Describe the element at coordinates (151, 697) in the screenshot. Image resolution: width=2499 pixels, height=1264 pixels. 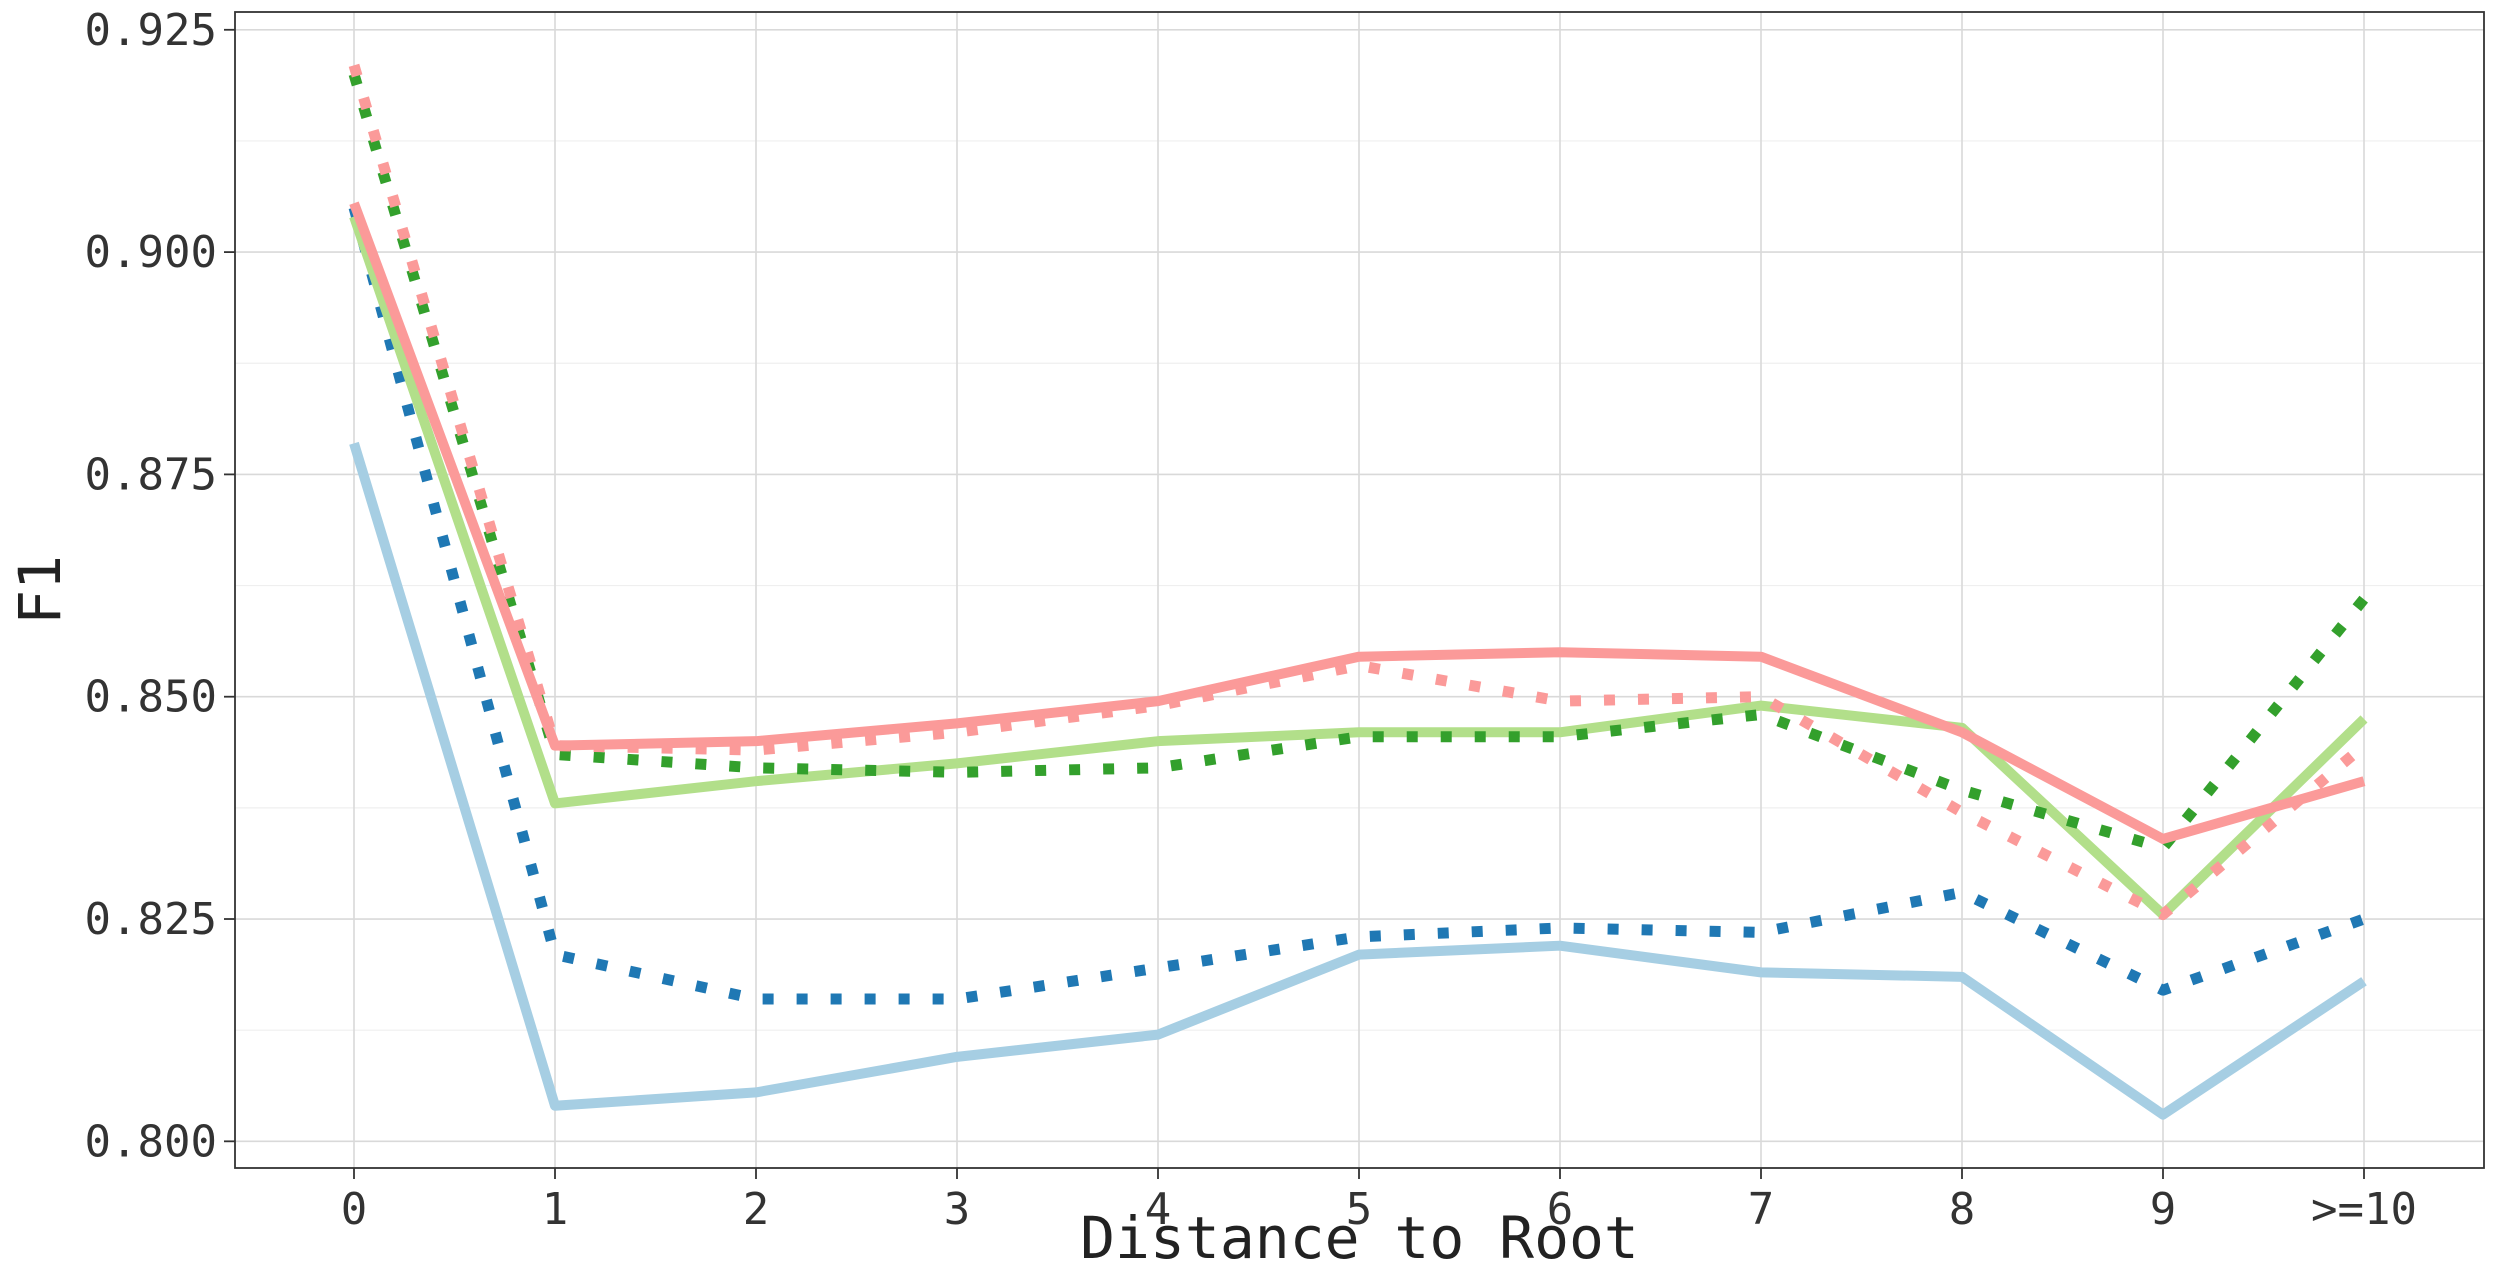
I see `y-tick-label: 0.850` at that location.